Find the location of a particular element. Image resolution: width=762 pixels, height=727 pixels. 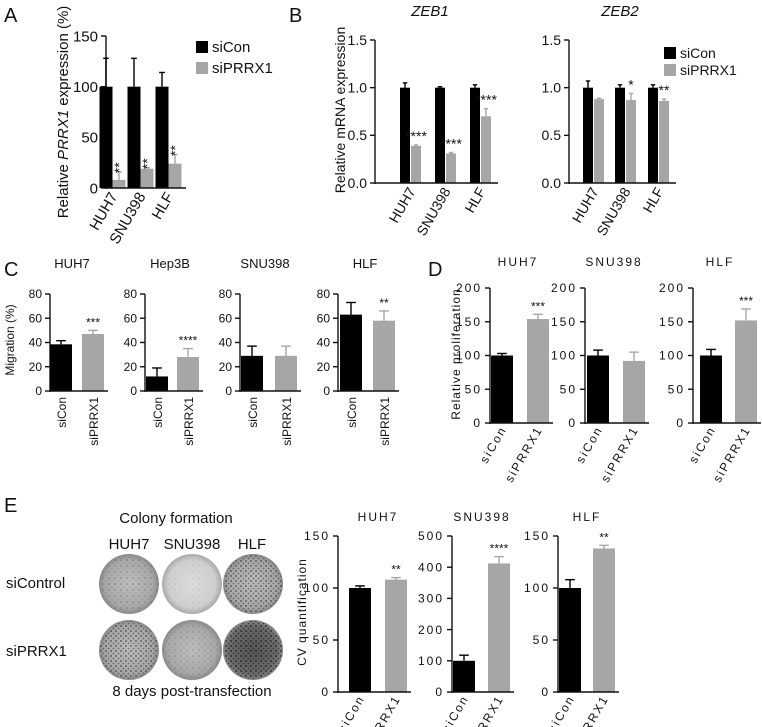

y-tick-label: 0.0 is located at coordinates (552, 183).